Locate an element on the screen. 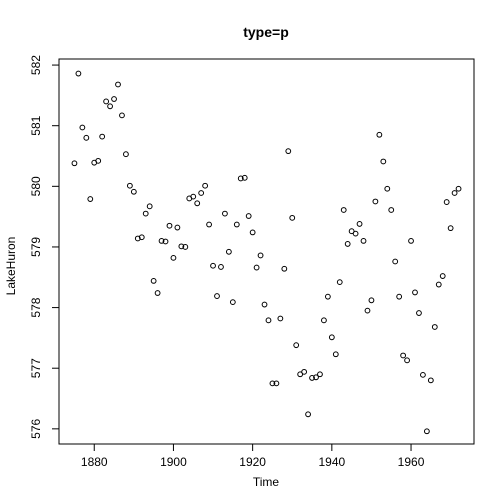  y-axis: 576 577 578 579 580 581 582 is located at coordinates (44, 247).